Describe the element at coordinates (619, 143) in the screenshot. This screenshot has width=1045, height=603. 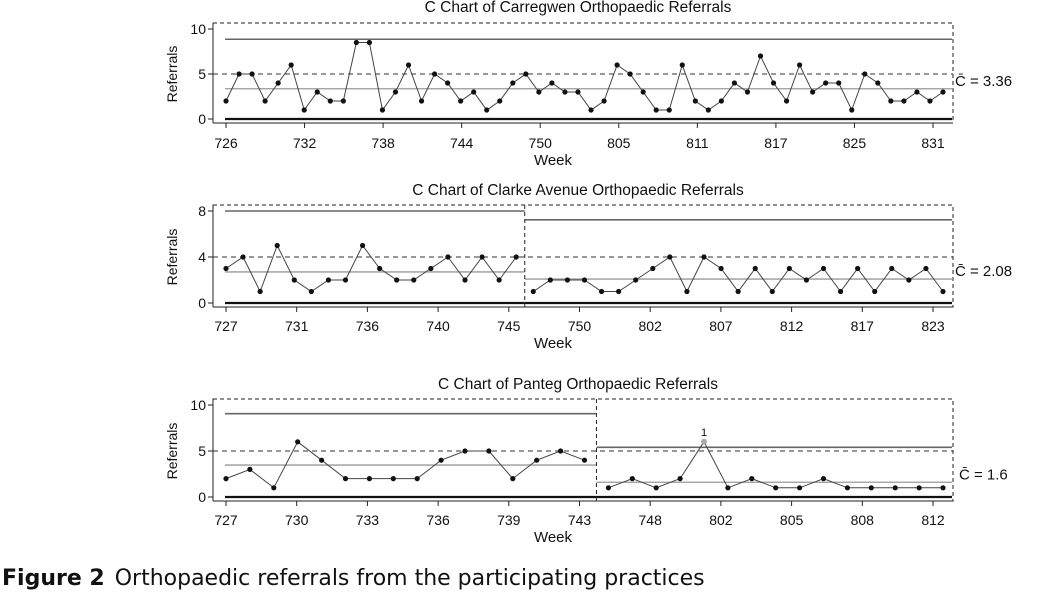
I see `x-tick-label: 805` at that location.